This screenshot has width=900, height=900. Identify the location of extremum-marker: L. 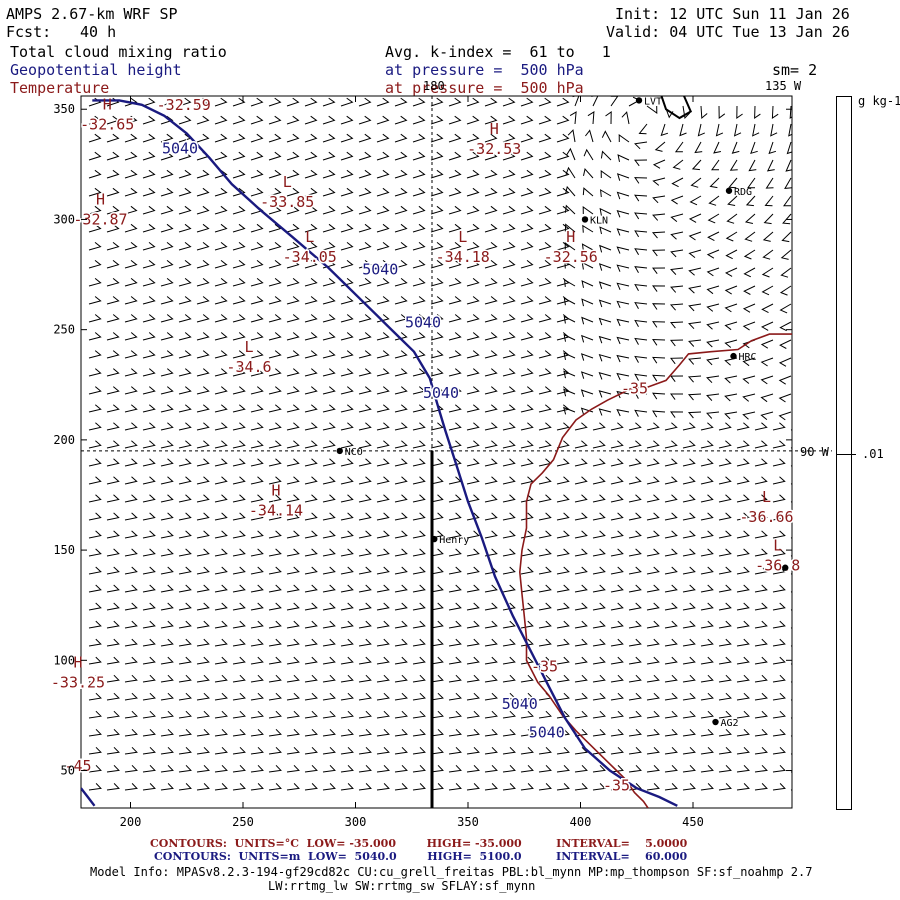
(287, 182).